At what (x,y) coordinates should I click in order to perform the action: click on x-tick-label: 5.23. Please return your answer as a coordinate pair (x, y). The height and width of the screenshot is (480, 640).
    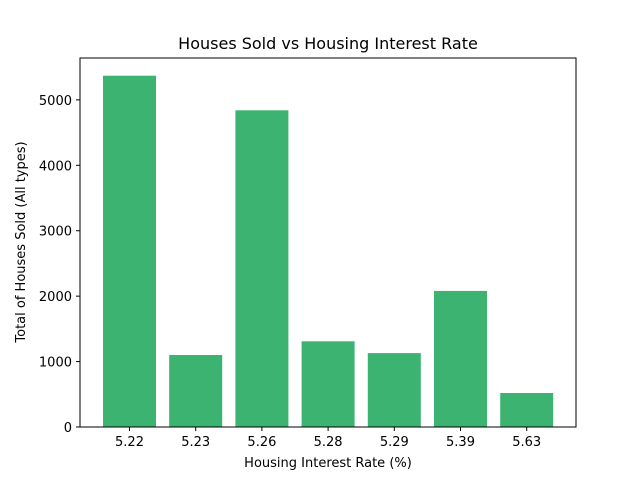
    Looking at the image, I should click on (195, 442).